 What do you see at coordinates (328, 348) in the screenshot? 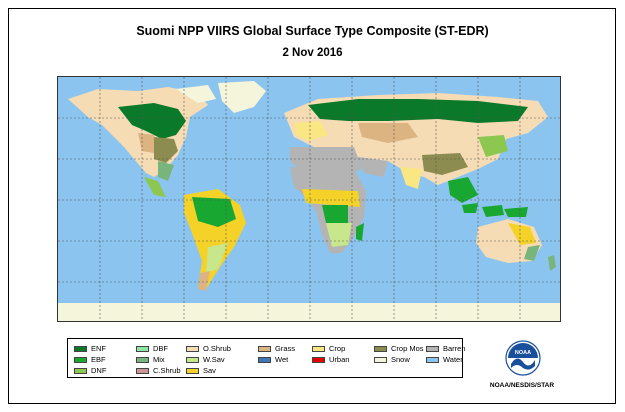
I see `legend-crop: Crop` at bounding box center [328, 348].